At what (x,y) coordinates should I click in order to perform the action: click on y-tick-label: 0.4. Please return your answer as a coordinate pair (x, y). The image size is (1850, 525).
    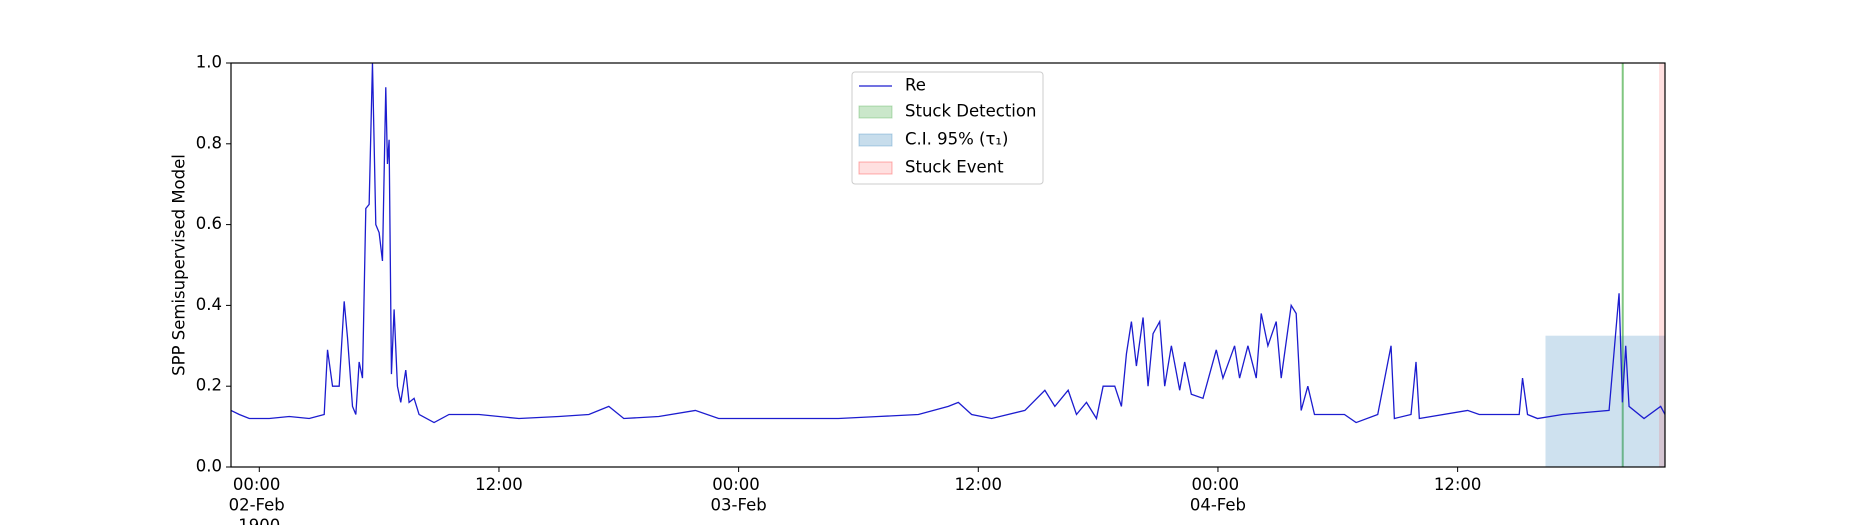
    Looking at the image, I should click on (209, 304).